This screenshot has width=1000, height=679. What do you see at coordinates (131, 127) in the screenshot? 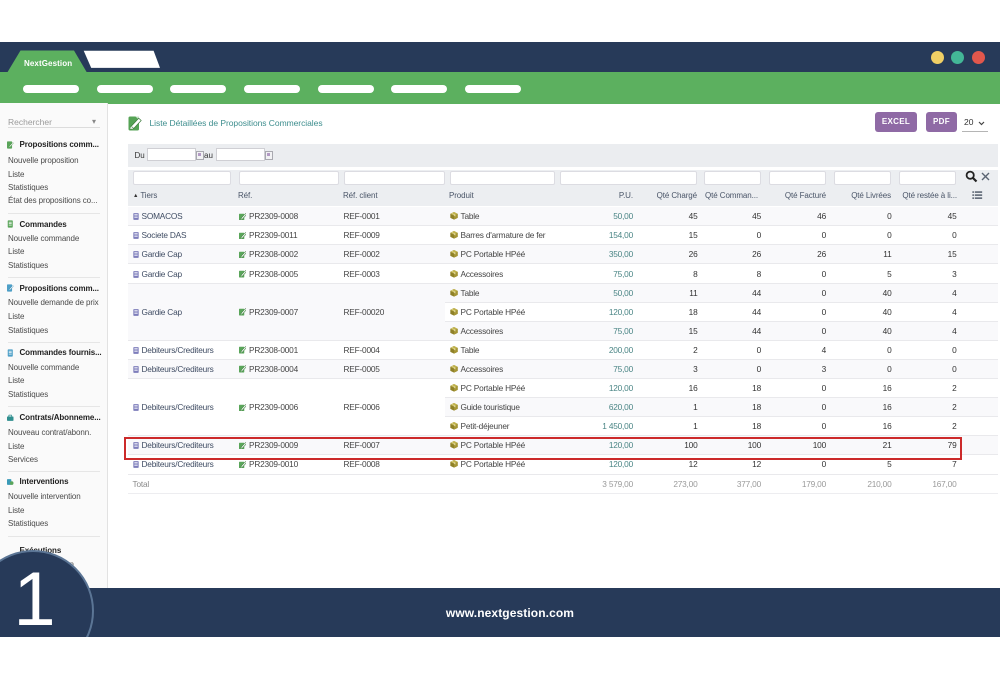
I see `svg-text: A` at bounding box center [131, 127].